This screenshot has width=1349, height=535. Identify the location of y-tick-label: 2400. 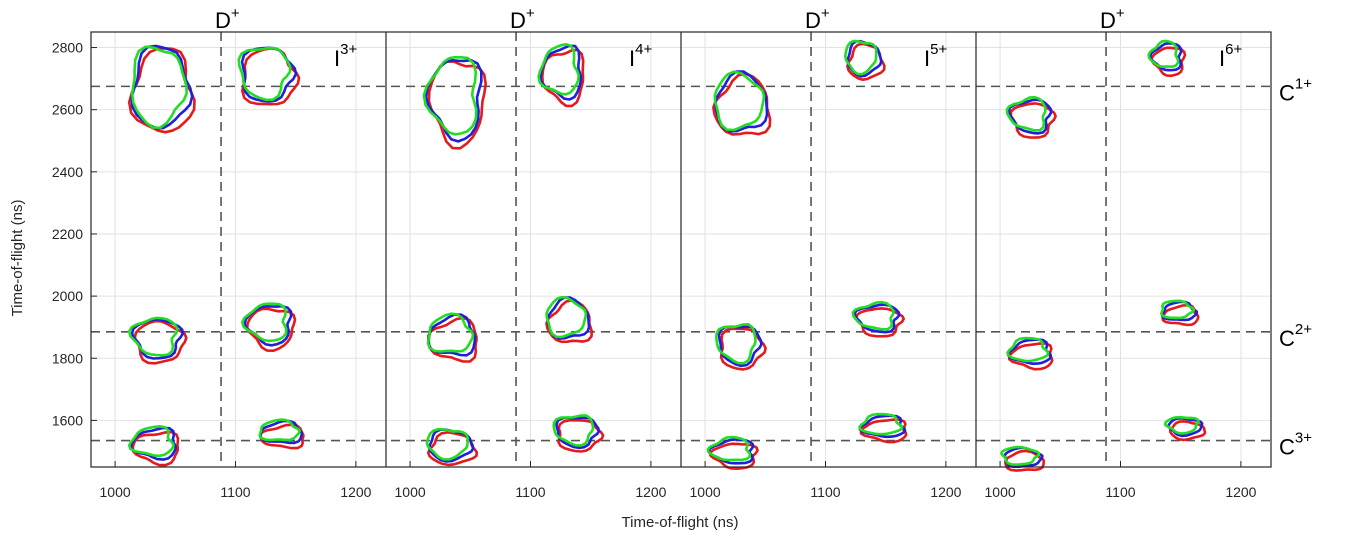
(67, 172).